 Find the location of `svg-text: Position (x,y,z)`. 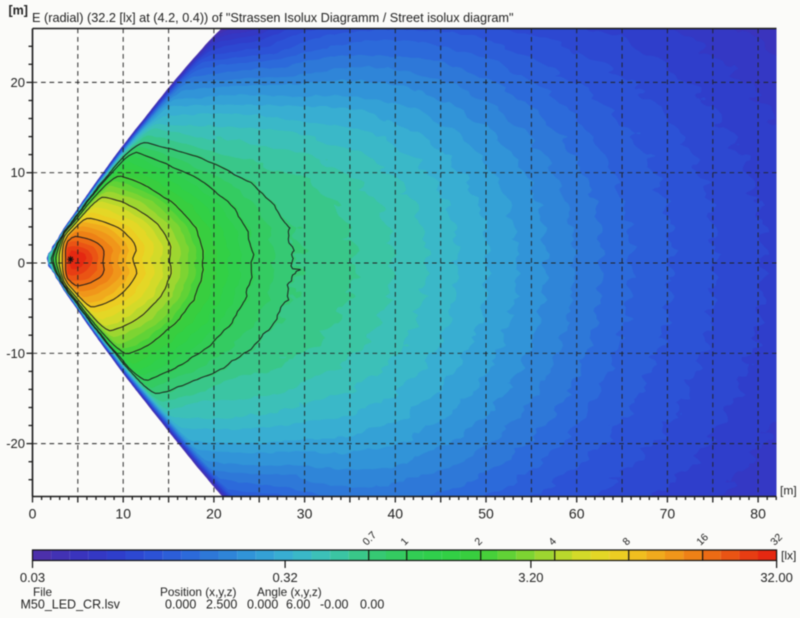

svg-text: Position (x,y,z) is located at coordinates (198, 592).